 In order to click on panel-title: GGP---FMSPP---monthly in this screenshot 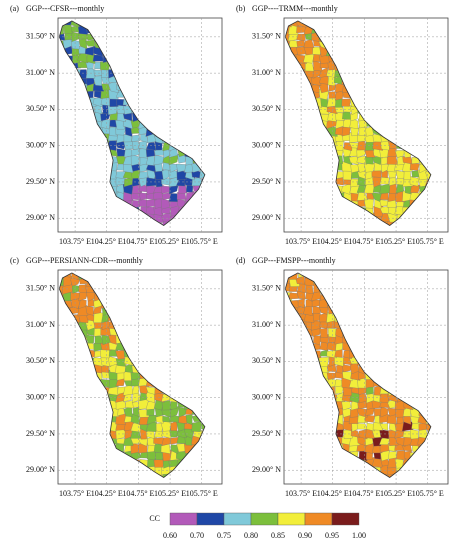, I will do `click(294, 260)`.